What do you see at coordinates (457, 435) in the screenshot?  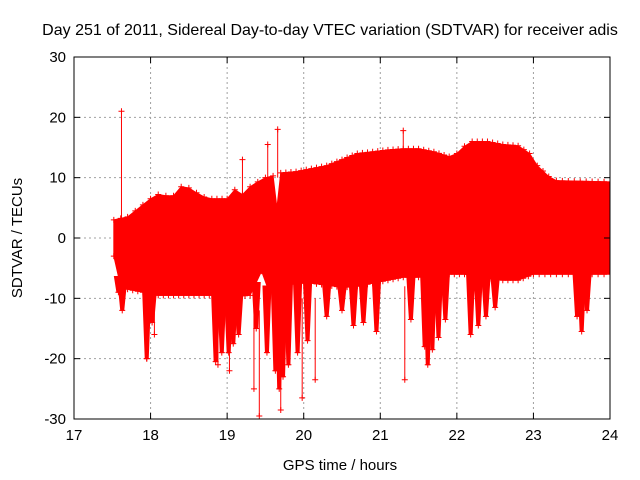 I see `x-tick-label: 22` at bounding box center [457, 435].